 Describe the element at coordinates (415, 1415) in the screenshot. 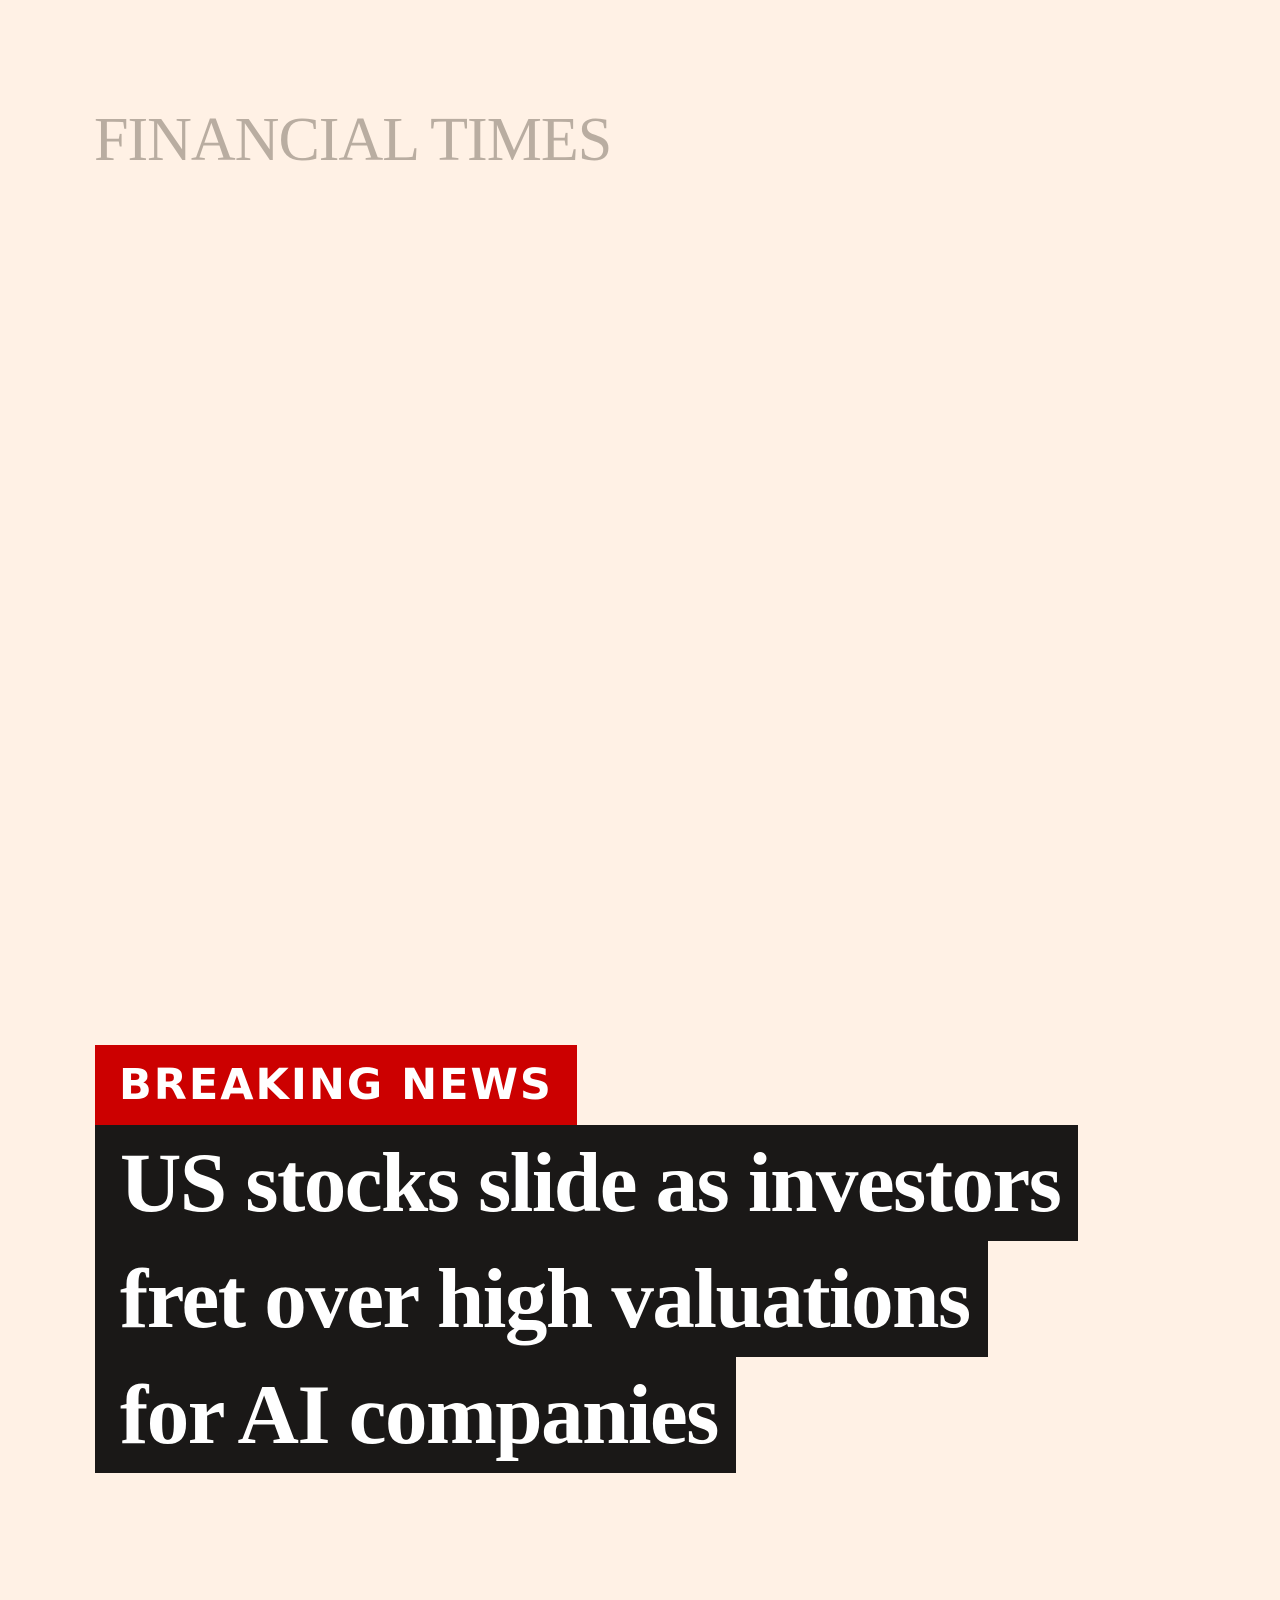

I see `headline-line: for AI companies` at that location.